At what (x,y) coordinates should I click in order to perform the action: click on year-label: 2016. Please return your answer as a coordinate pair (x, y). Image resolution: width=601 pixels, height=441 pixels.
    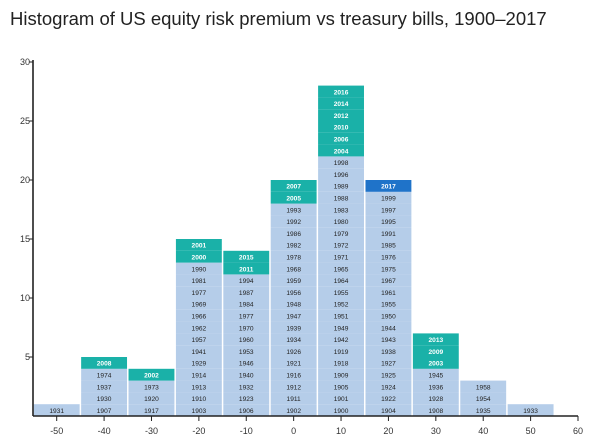
    Looking at the image, I should click on (341, 92).